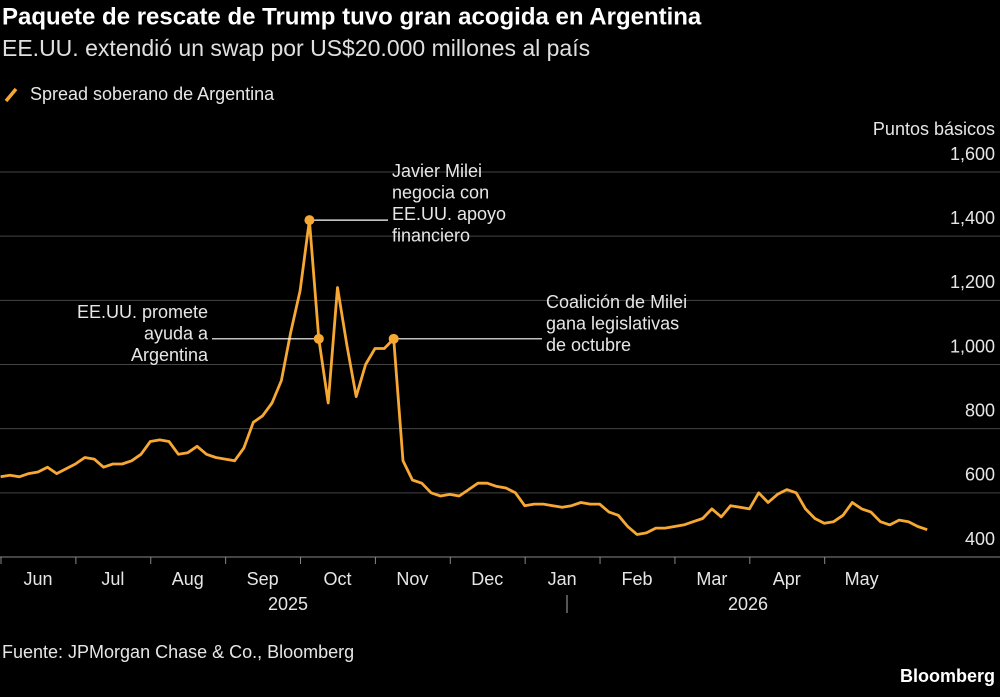 The image size is (1000, 697). Describe the element at coordinates (440, 192) in the screenshot. I see `annotation-text: negocia con` at that location.